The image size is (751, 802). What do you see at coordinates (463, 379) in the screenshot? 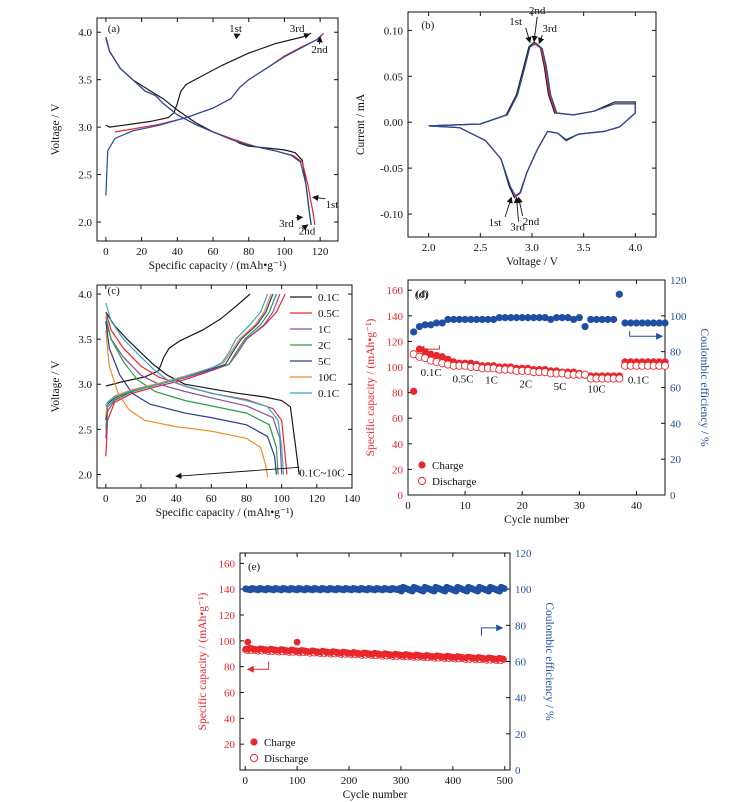
I see `rate-label: 0.5C` at bounding box center [463, 379].